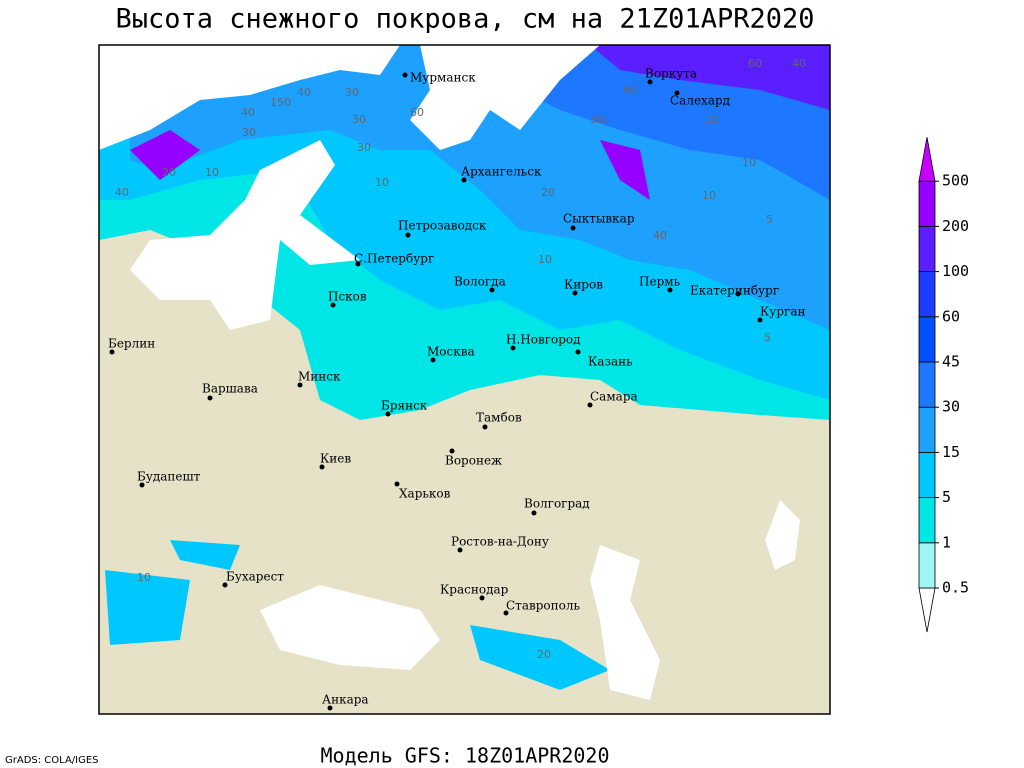  What do you see at coordinates (955, 271) in the screenshot?
I see `colorbar-label: 100` at bounding box center [955, 271].